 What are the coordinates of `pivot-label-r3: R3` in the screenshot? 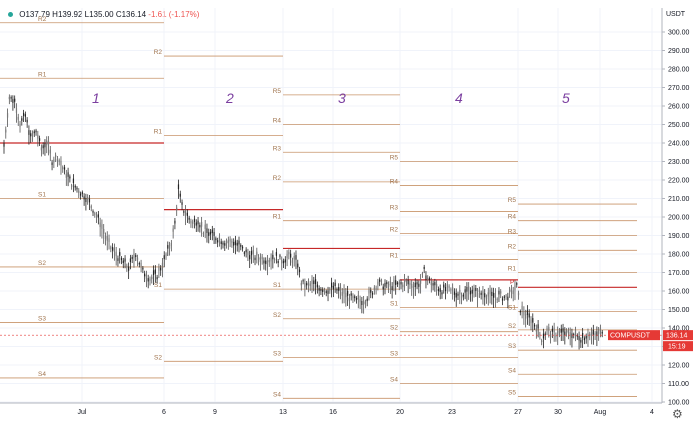 It's located at (394, 207).